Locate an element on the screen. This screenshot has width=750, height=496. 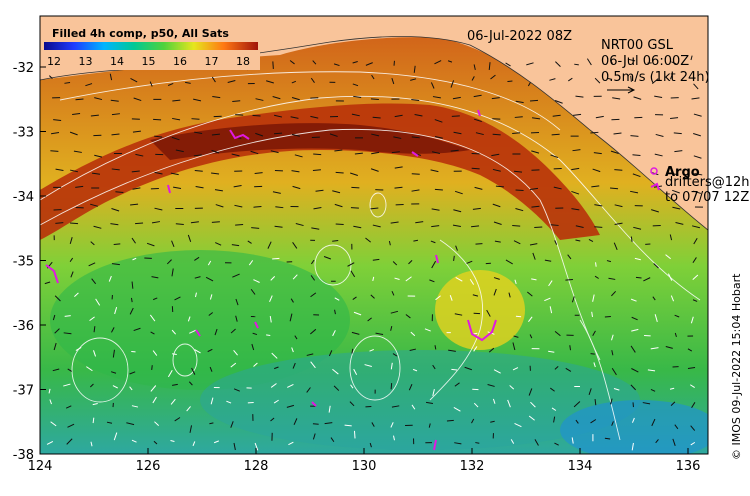
scale-arrow-icon is located at coordinates (621, 90).